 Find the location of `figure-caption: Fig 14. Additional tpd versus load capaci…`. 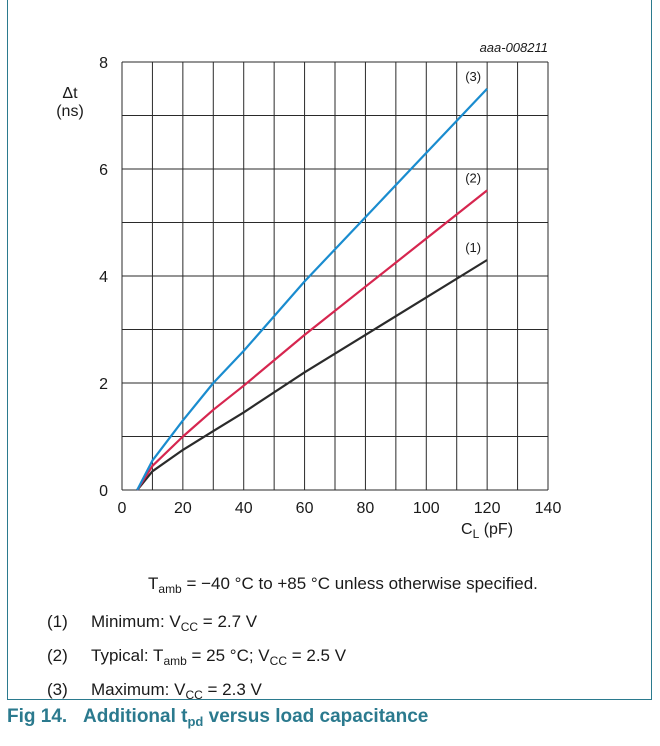

figure-caption: Fig 14. Additional tpd versus load capaci… is located at coordinates (218, 717).